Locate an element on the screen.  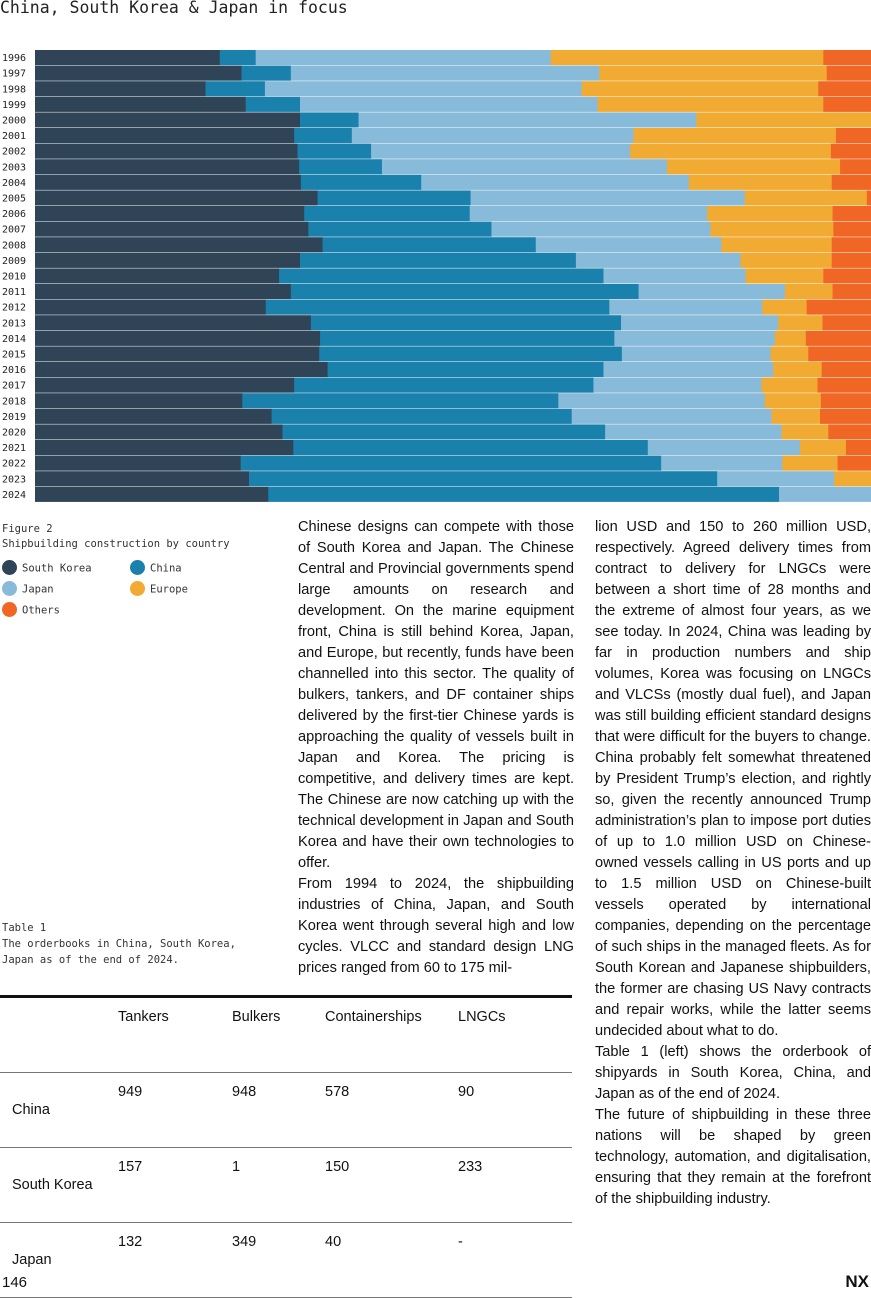
table-cell: 40 is located at coordinates (390, 1260).